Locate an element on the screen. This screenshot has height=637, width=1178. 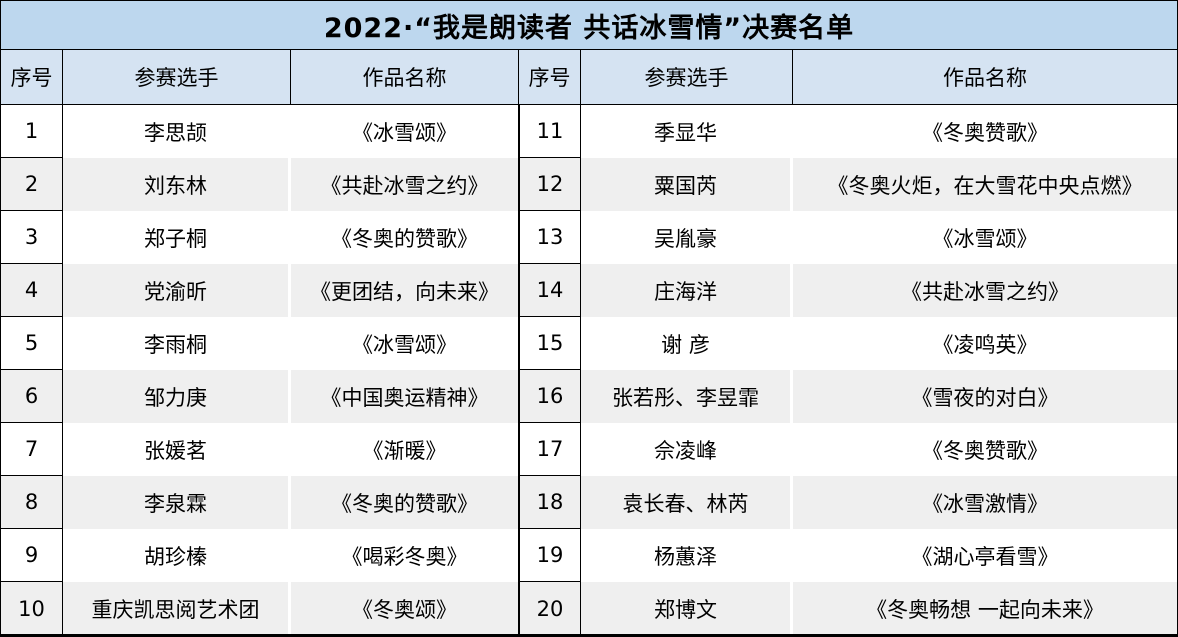
cell-name: 庄海洋 is located at coordinates (687, 290).